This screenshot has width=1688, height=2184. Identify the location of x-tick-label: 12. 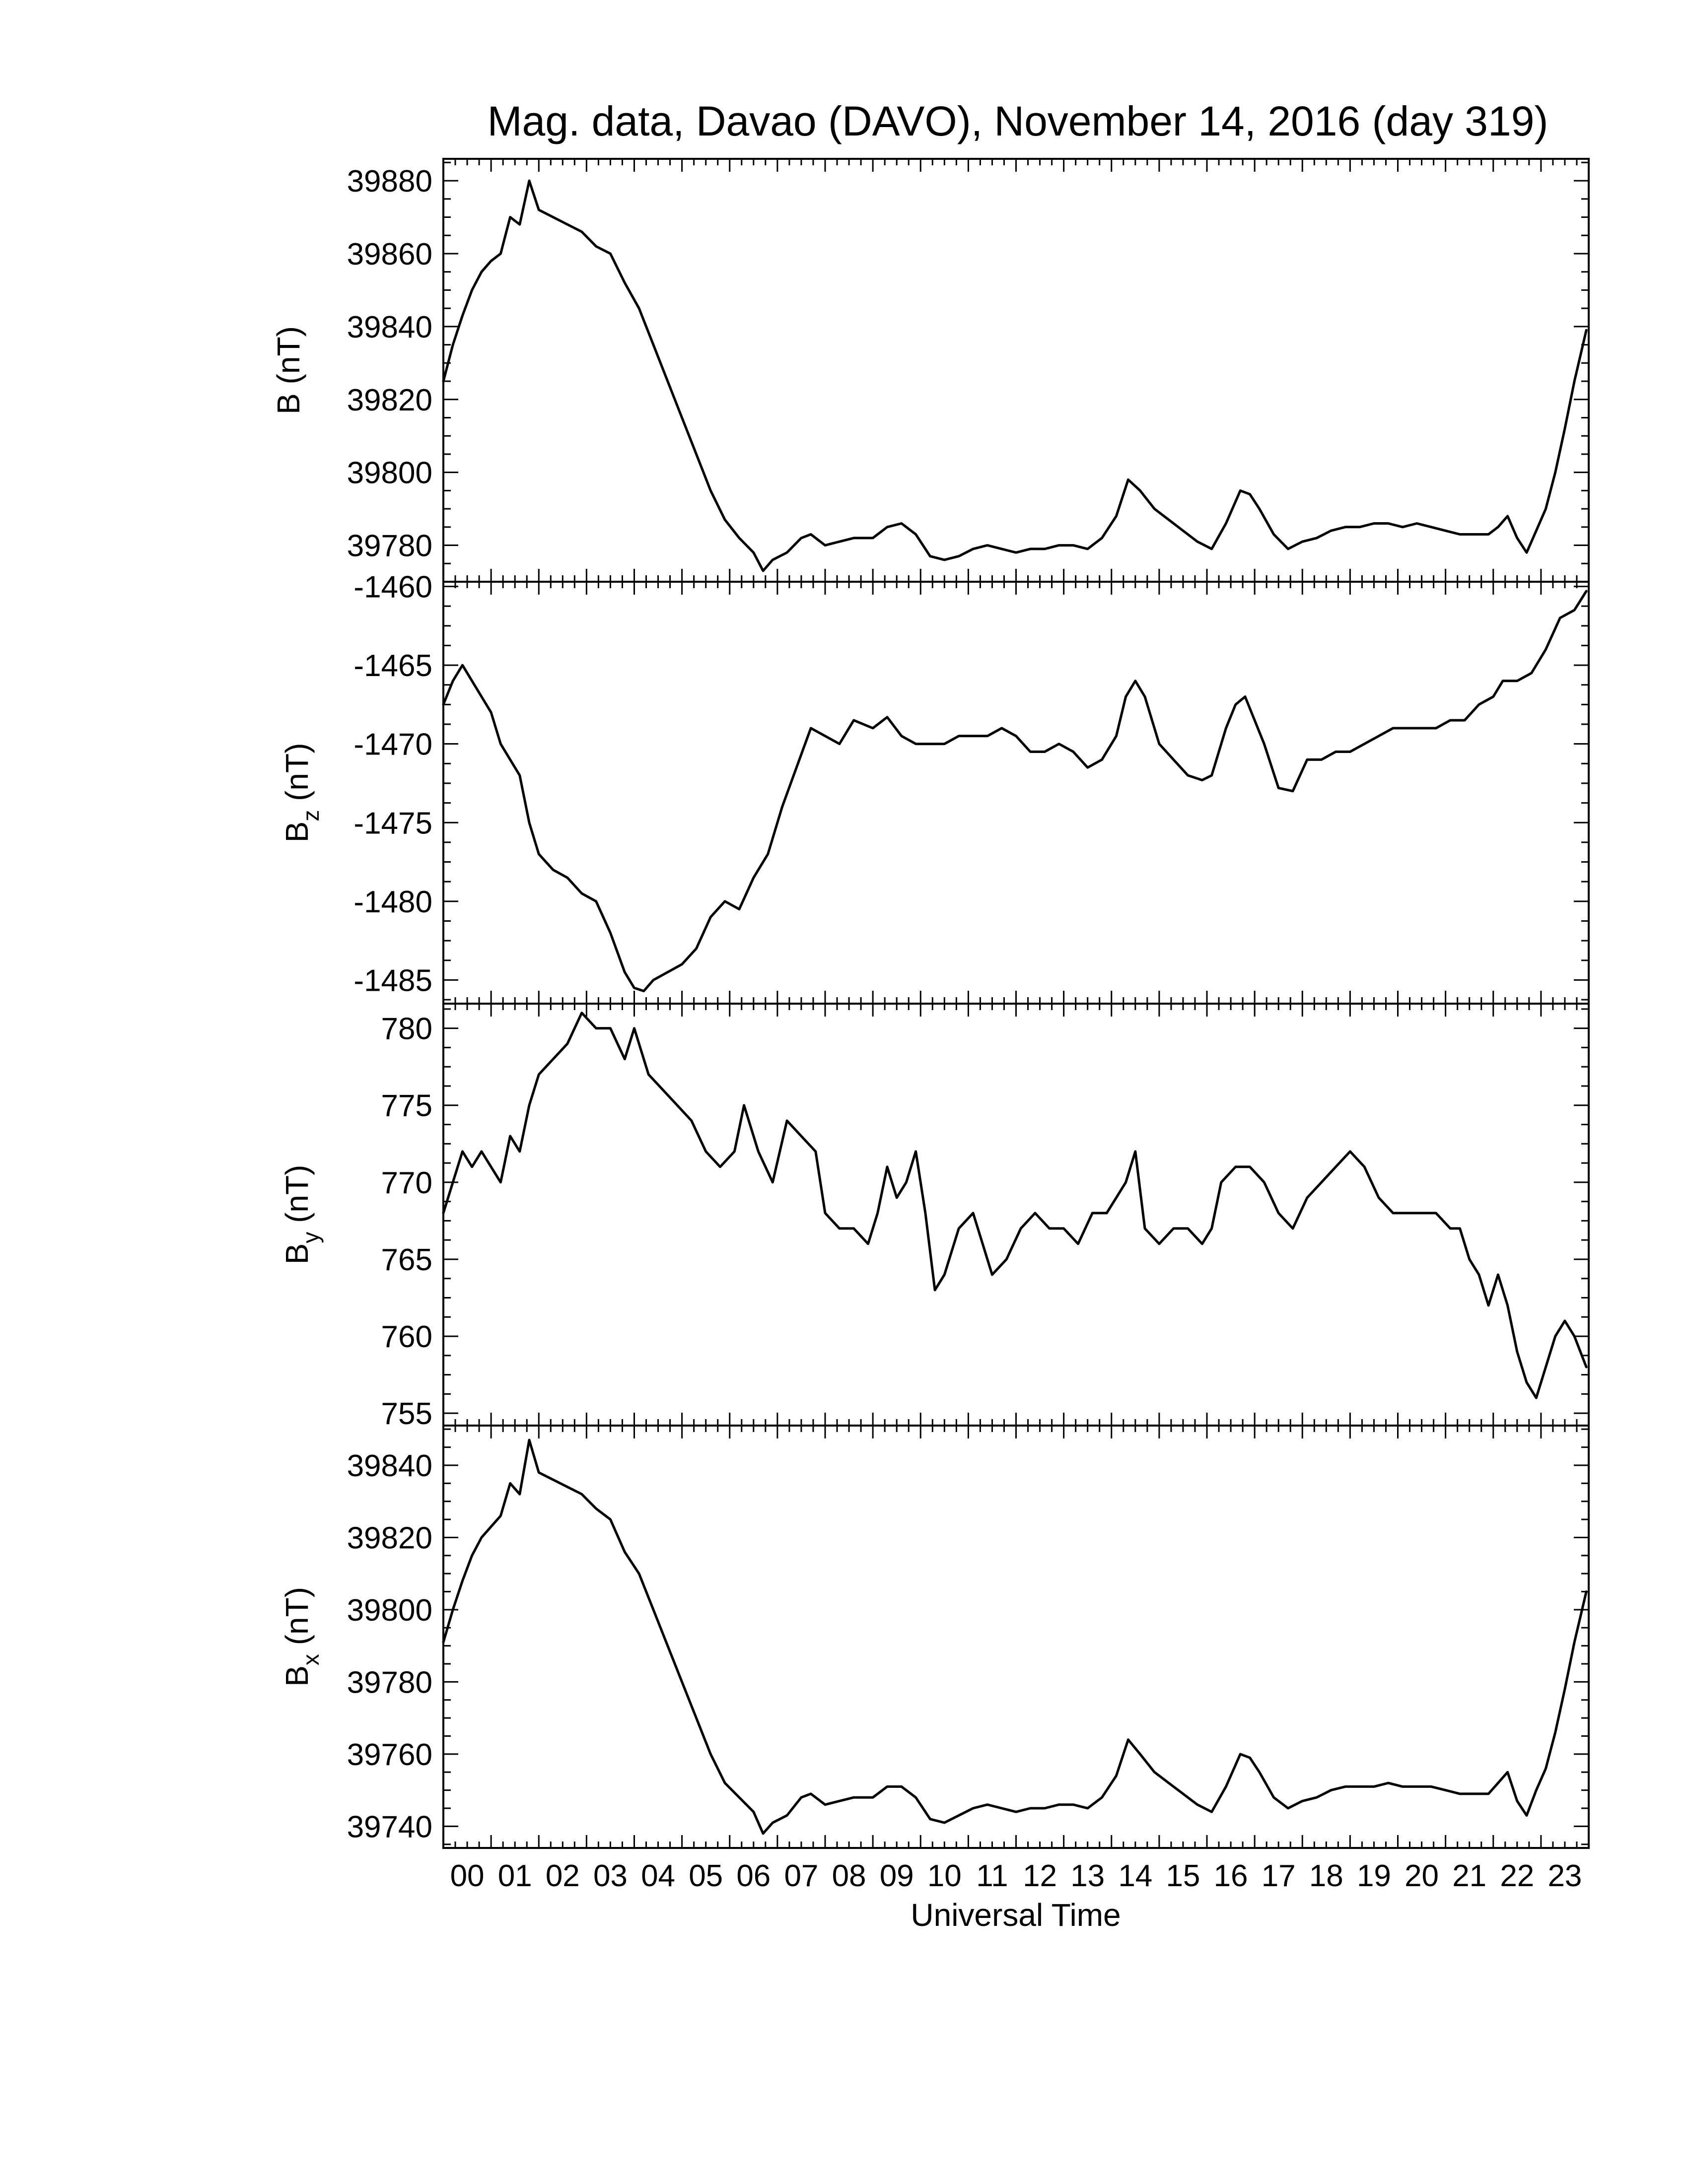
(1040, 1876).